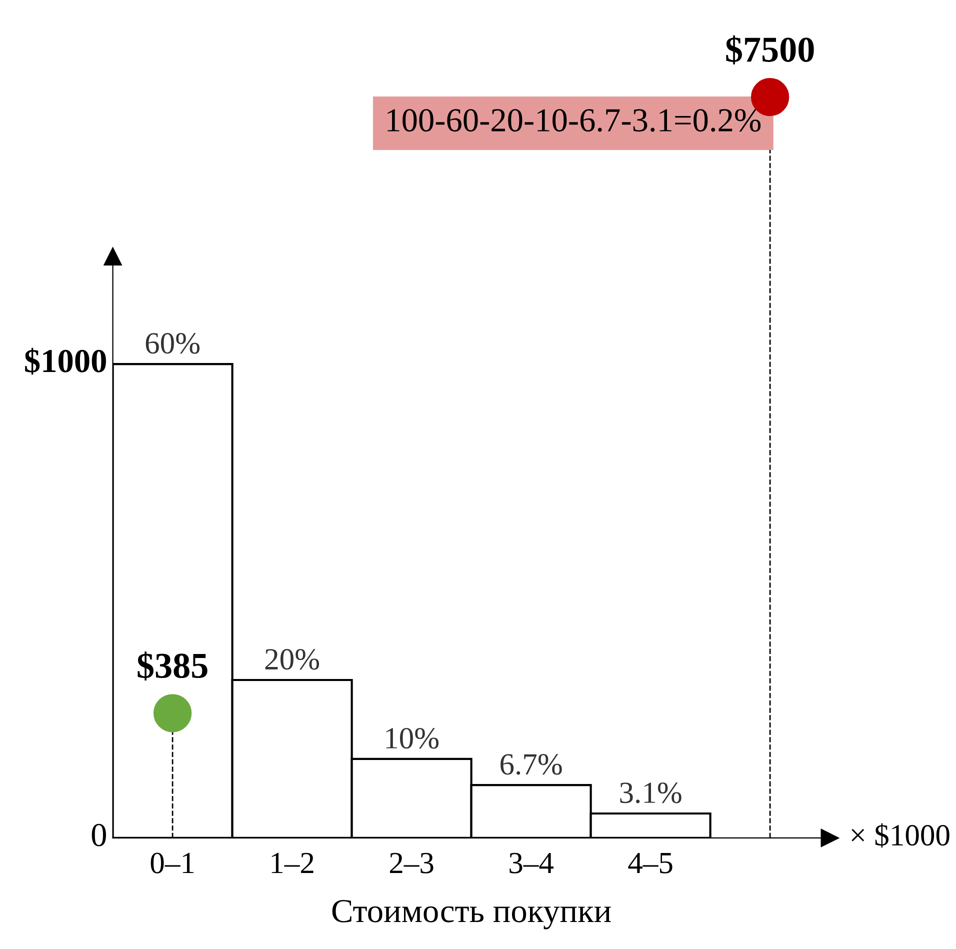 The width and height of the screenshot is (956, 949). What do you see at coordinates (65, 361) in the screenshot?
I see `text: $1000` at bounding box center [65, 361].